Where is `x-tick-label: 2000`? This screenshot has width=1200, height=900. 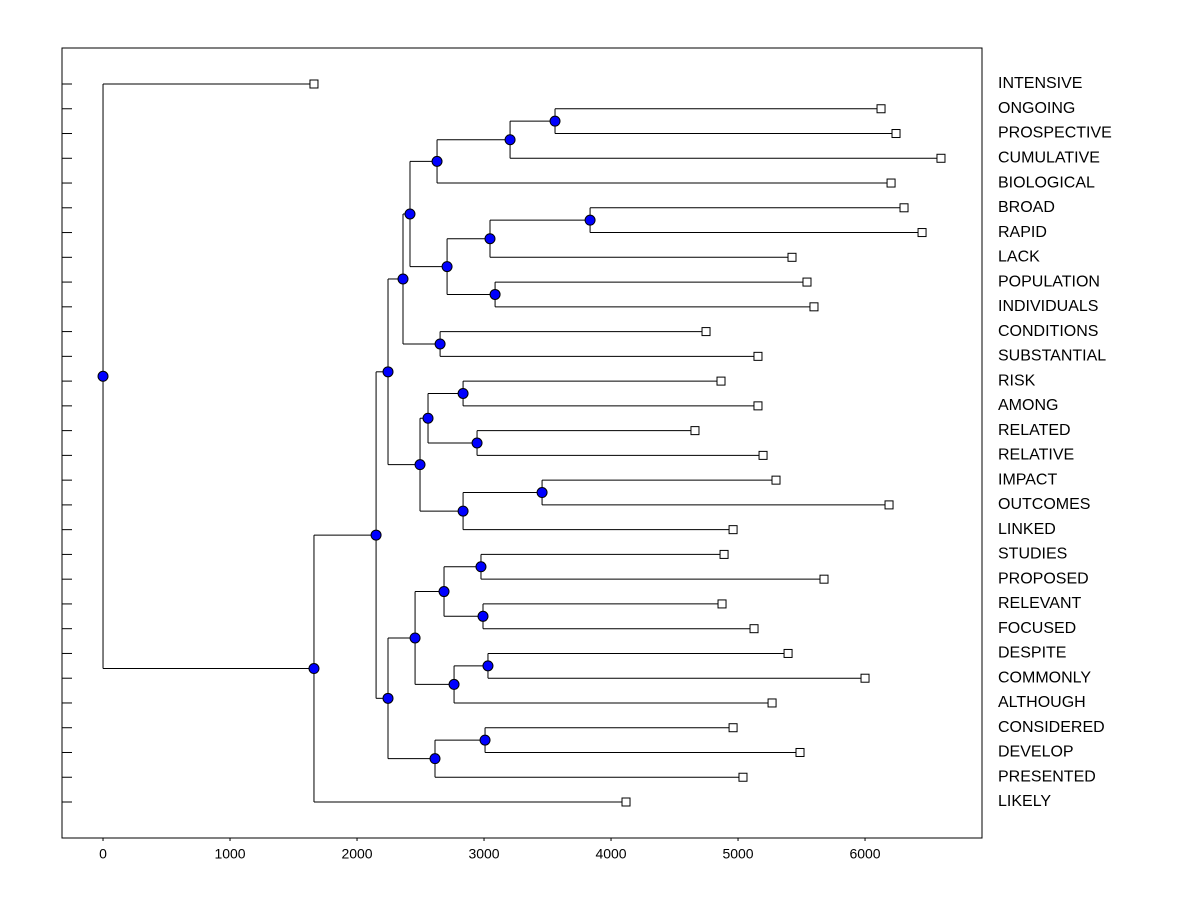
x-tick-label: 2000 is located at coordinates (356, 854).